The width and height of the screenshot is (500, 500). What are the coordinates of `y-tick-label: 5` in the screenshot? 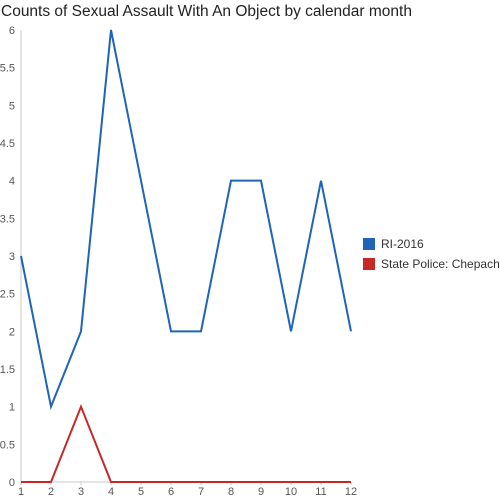 It's located at (12, 106).